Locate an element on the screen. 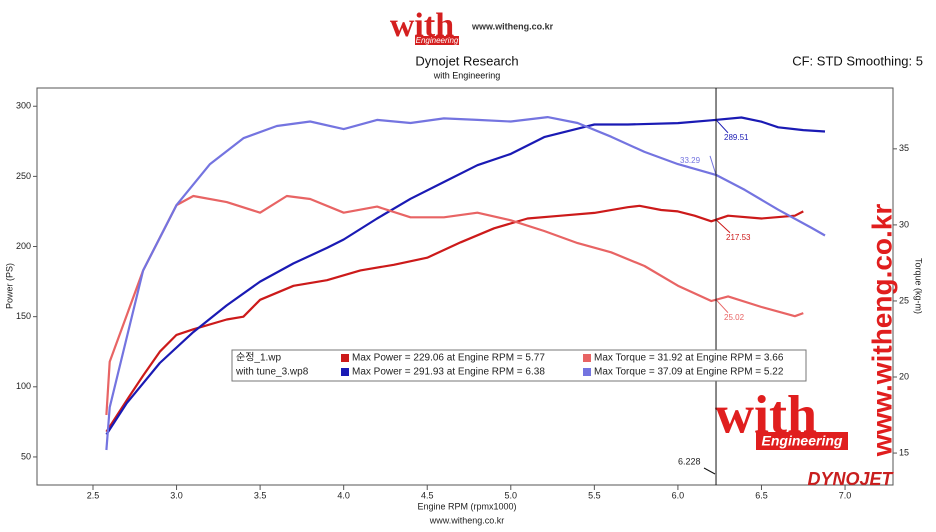  cursor-label: 6.228 is located at coordinates (689, 461).